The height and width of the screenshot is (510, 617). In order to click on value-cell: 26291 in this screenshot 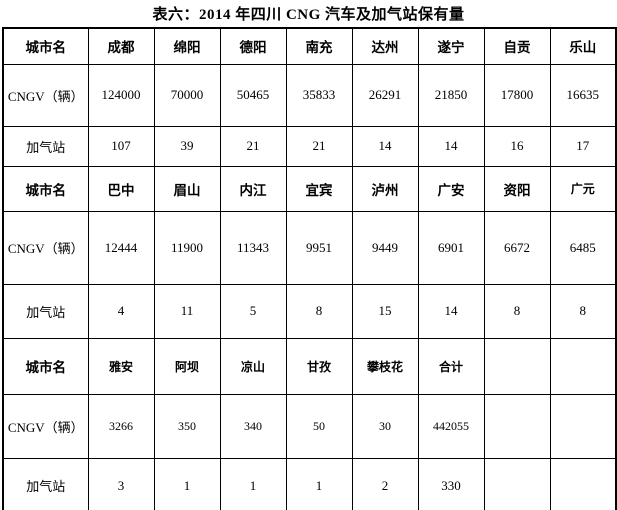, I will do `click(385, 95)`.